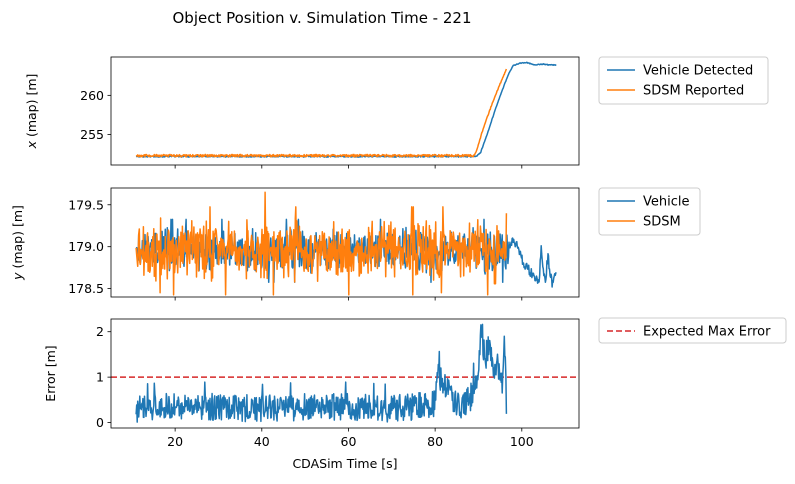 Image resolution: width=795 pixels, height=484 pixels. Describe the element at coordinates (698, 71) in the screenshot. I see `legend-label: Vehicle Detected` at that location.